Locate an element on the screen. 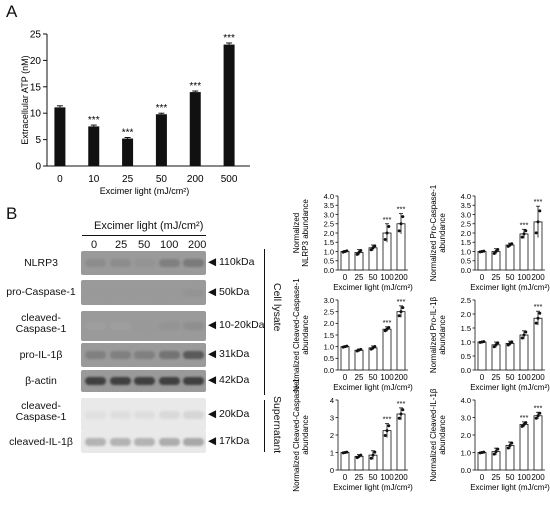  y-axis-label: Normalized is located at coordinates (296, 233).